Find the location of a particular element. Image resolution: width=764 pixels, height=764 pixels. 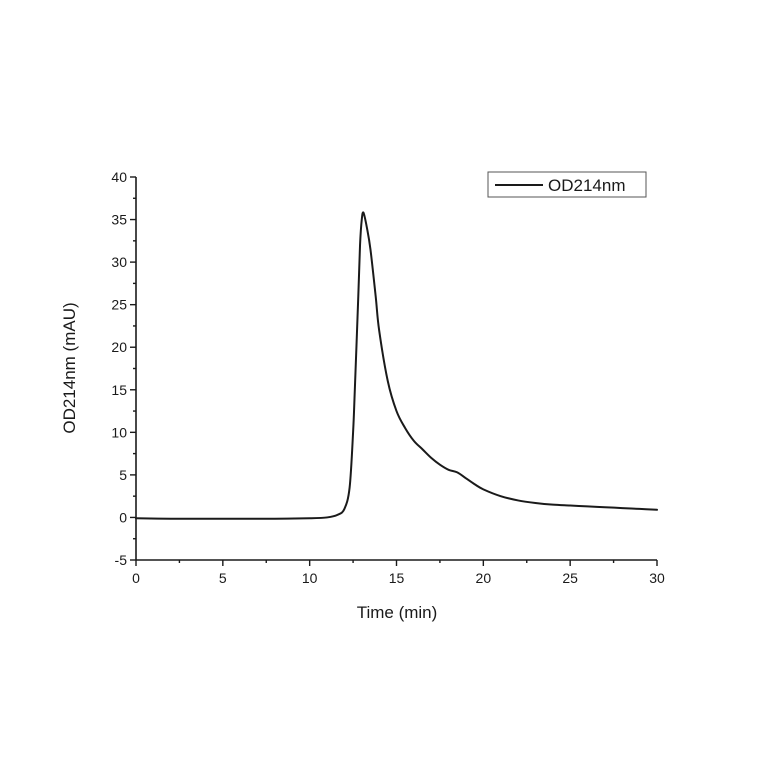

y-tick-label: 20 is located at coordinates (119, 347).